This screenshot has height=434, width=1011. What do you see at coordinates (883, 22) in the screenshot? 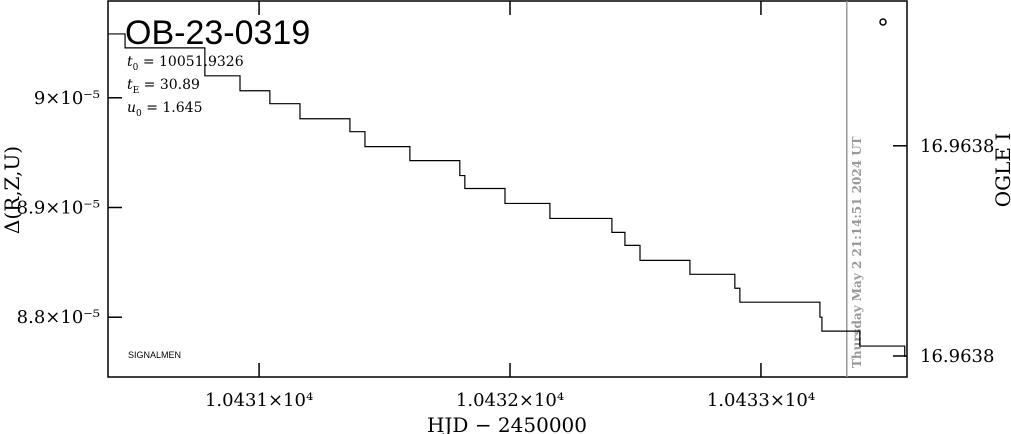
I see `marker-symbol` at bounding box center [883, 22].